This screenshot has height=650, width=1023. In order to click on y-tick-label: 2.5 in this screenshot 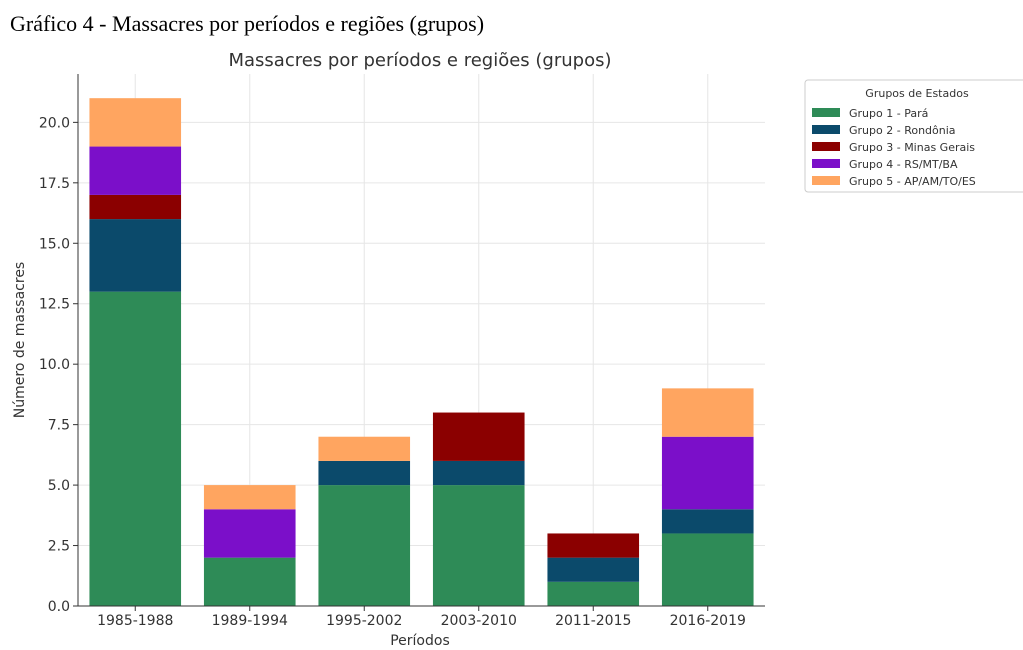, I will do `click(59, 547)`.